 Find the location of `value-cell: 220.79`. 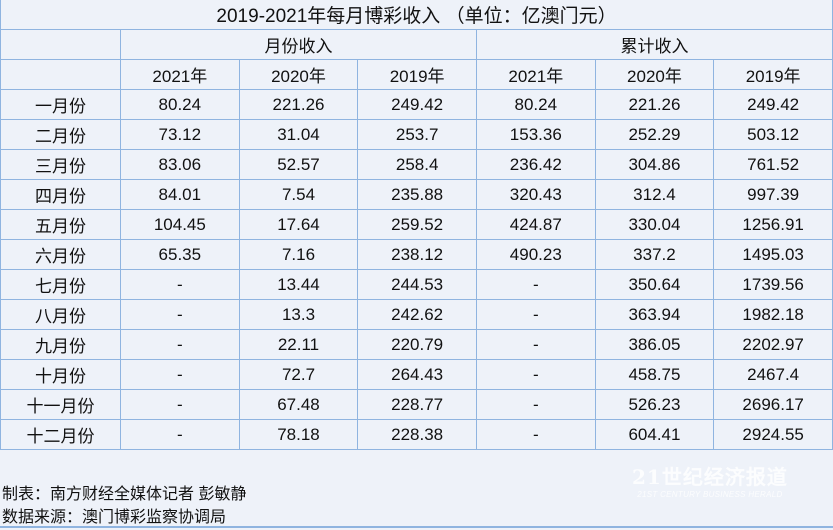

value-cell: 220.79 is located at coordinates (417, 344).